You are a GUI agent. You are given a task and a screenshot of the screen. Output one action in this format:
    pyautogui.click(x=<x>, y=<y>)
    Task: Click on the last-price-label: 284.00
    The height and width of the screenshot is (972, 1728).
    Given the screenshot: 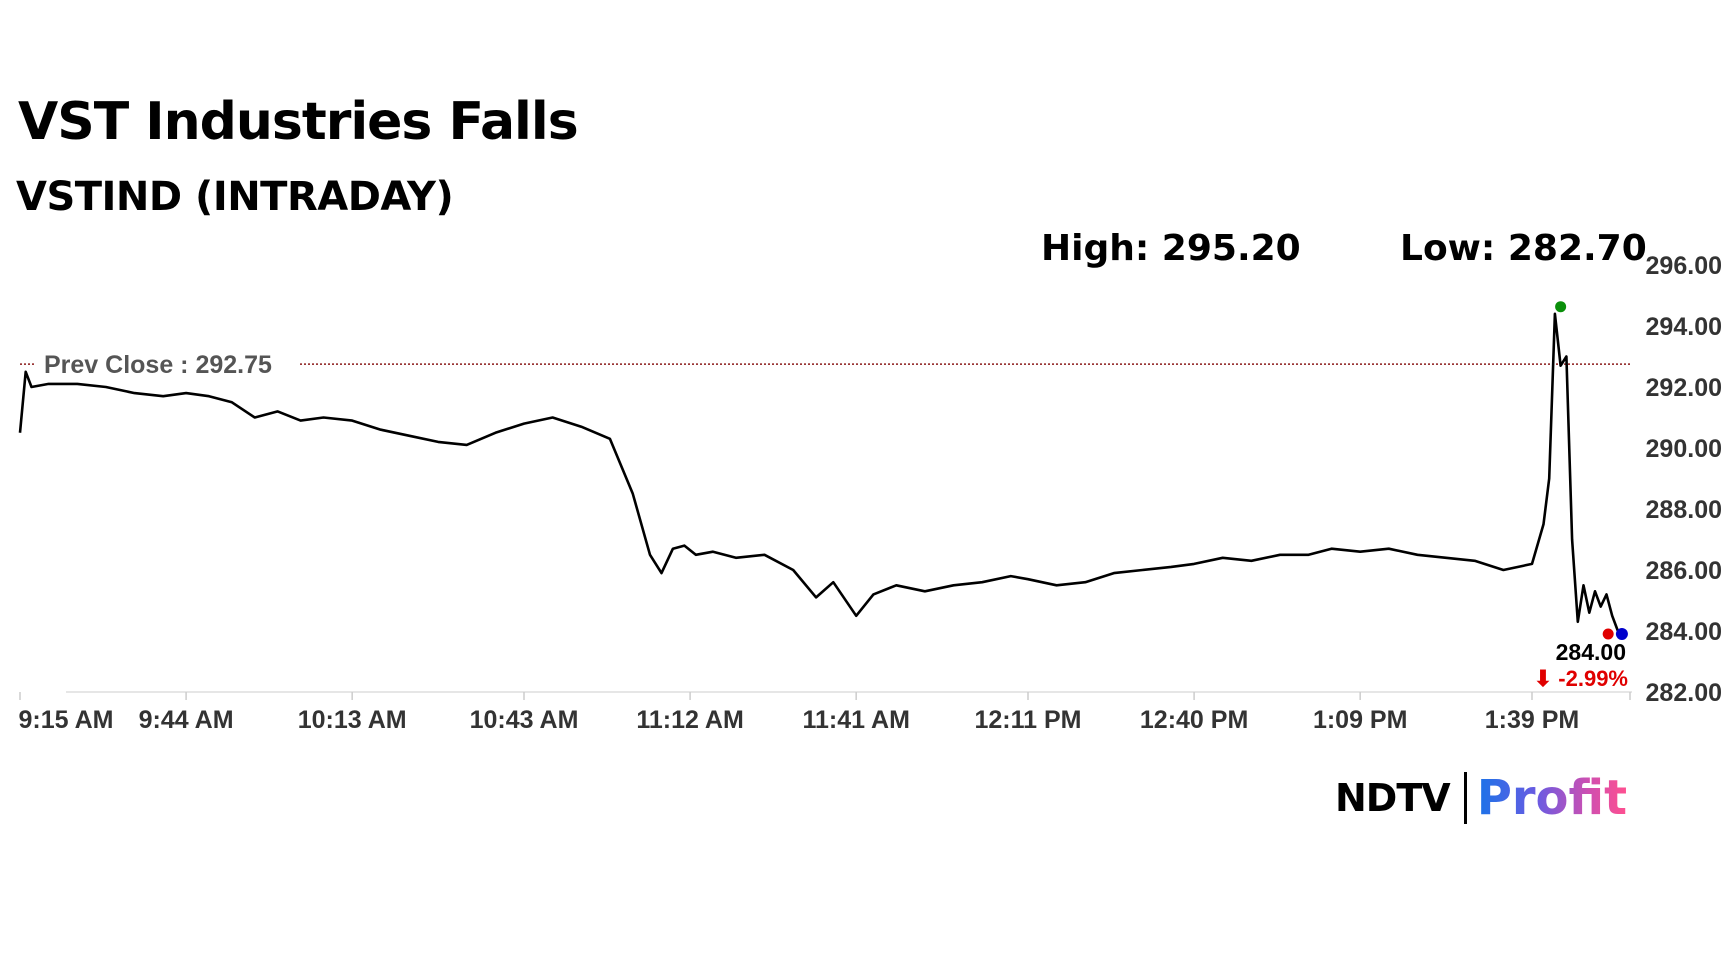 What is the action you would take?
    pyautogui.click(x=1591, y=652)
    